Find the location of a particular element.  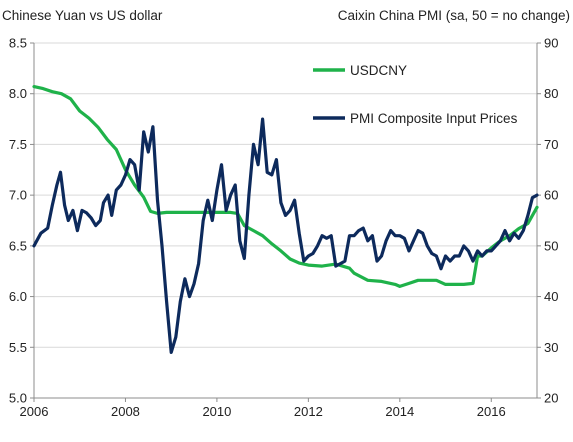

left-axis-title: Chinese Yuan vs US dollar is located at coordinates (82, 15).